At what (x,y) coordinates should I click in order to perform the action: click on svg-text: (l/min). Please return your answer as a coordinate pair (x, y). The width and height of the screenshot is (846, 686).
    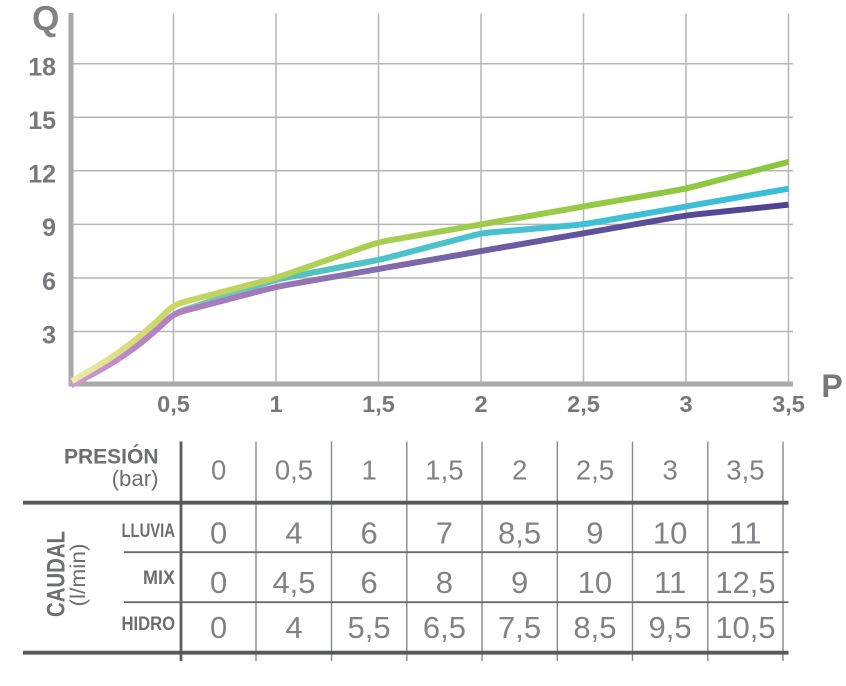
    Looking at the image, I should click on (78, 575).